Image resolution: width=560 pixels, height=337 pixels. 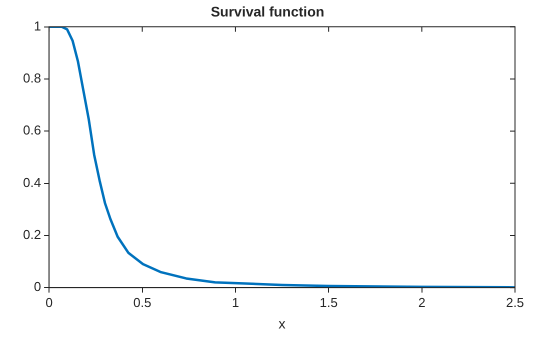 What do you see at coordinates (38, 286) in the screenshot?
I see `y-tick-label: 0` at bounding box center [38, 286].